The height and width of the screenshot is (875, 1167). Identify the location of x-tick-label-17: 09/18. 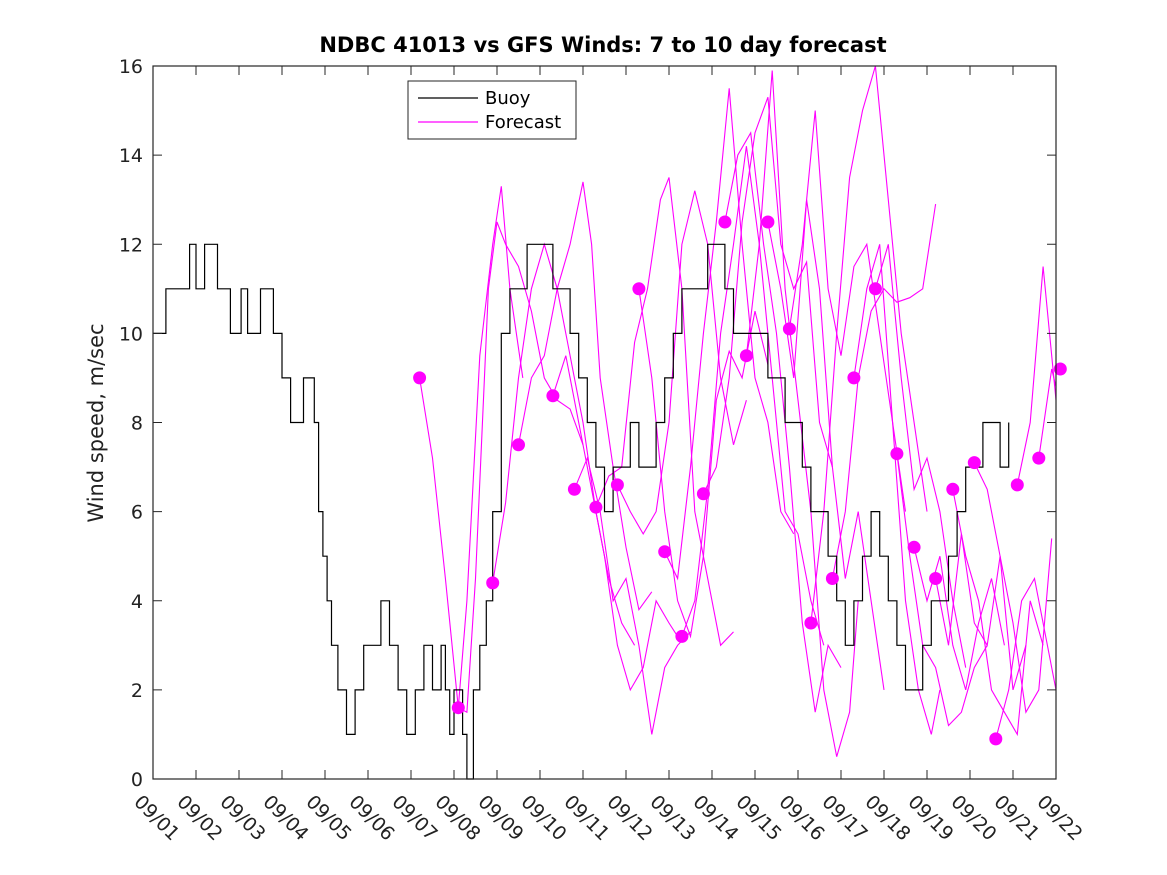
(887, 818).